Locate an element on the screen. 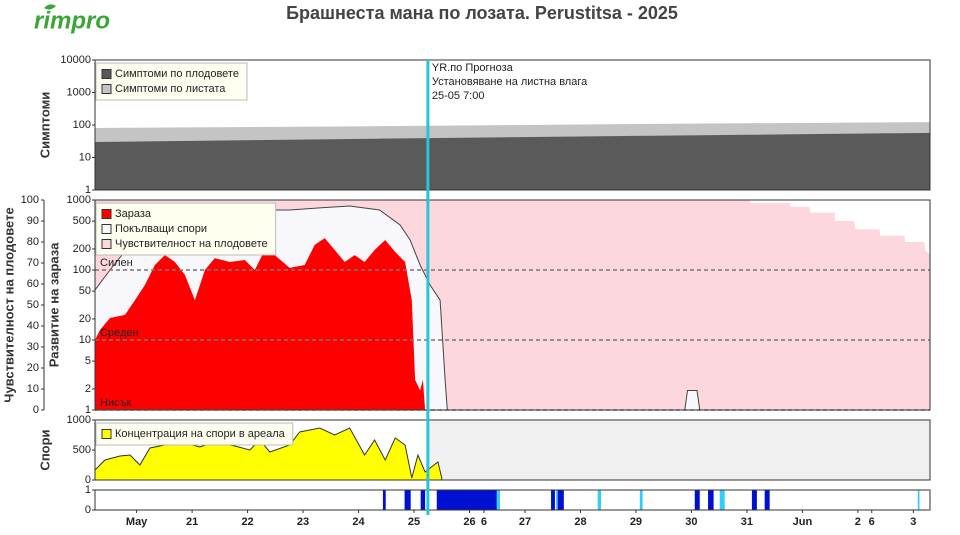  logo-leaf is located at coordinates (50, 7).